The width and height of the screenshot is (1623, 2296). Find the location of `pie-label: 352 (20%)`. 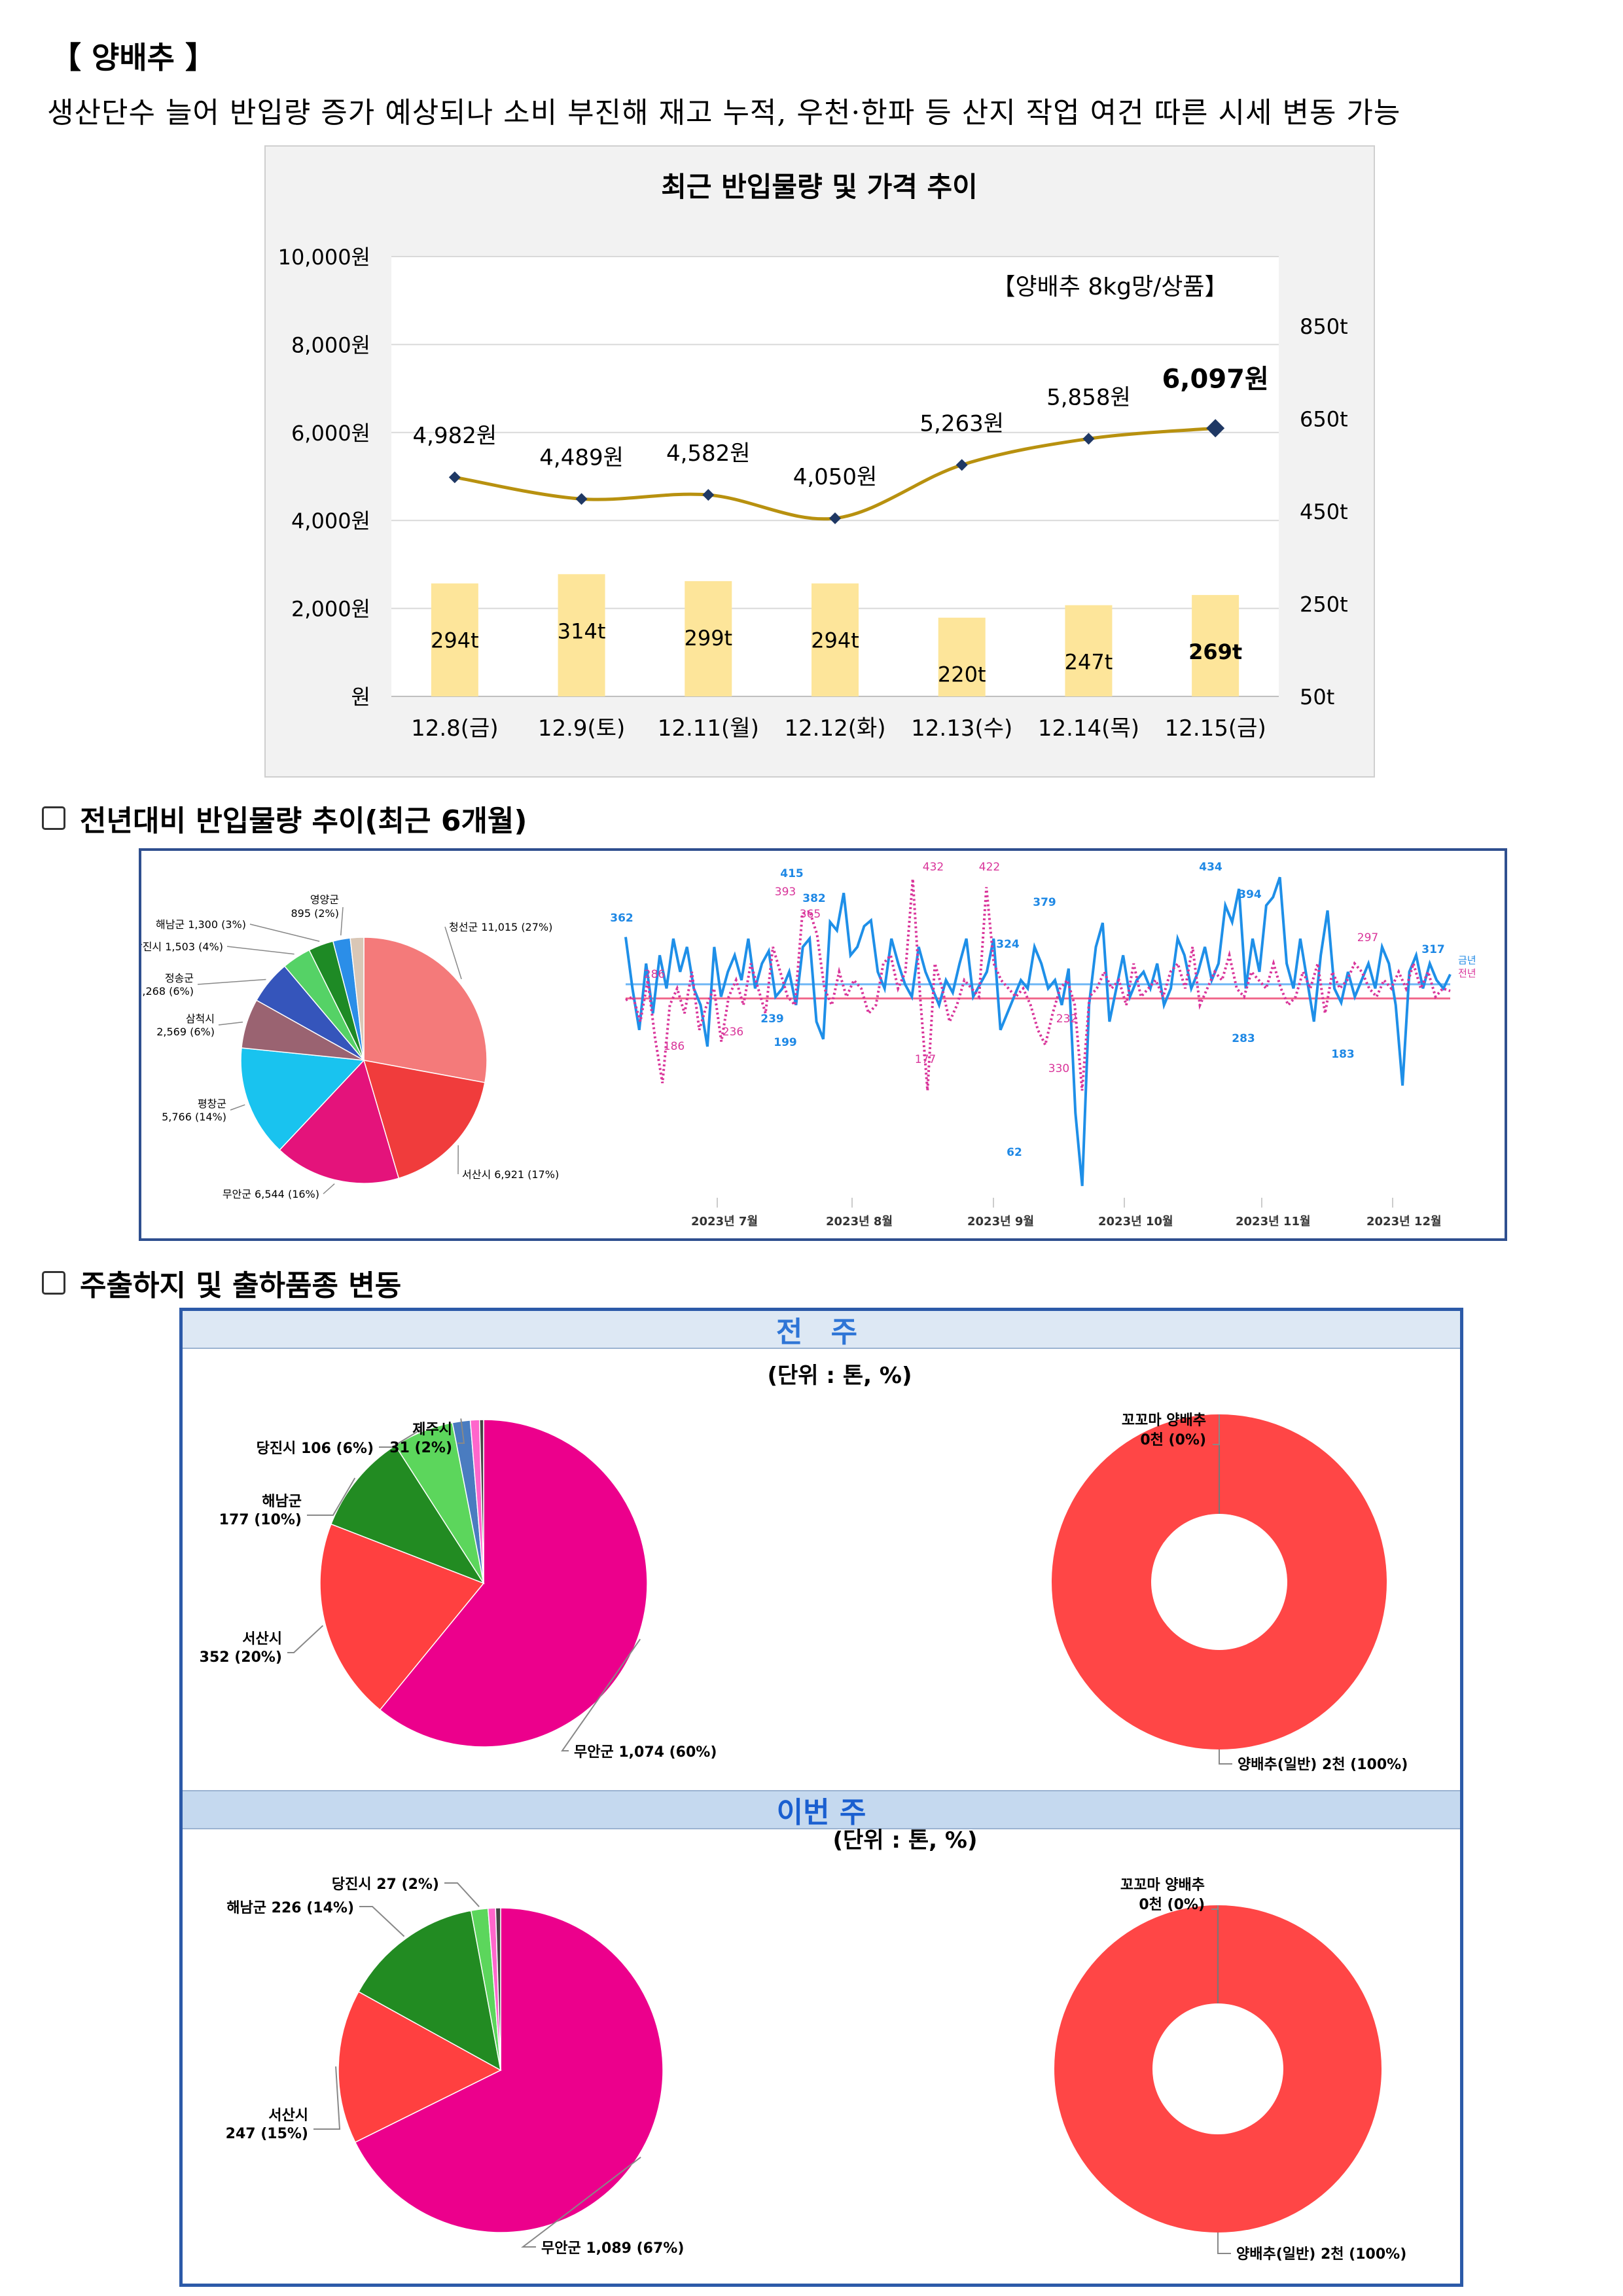

pie-label: 352 (20%) is located at coordinates (241, 1657).